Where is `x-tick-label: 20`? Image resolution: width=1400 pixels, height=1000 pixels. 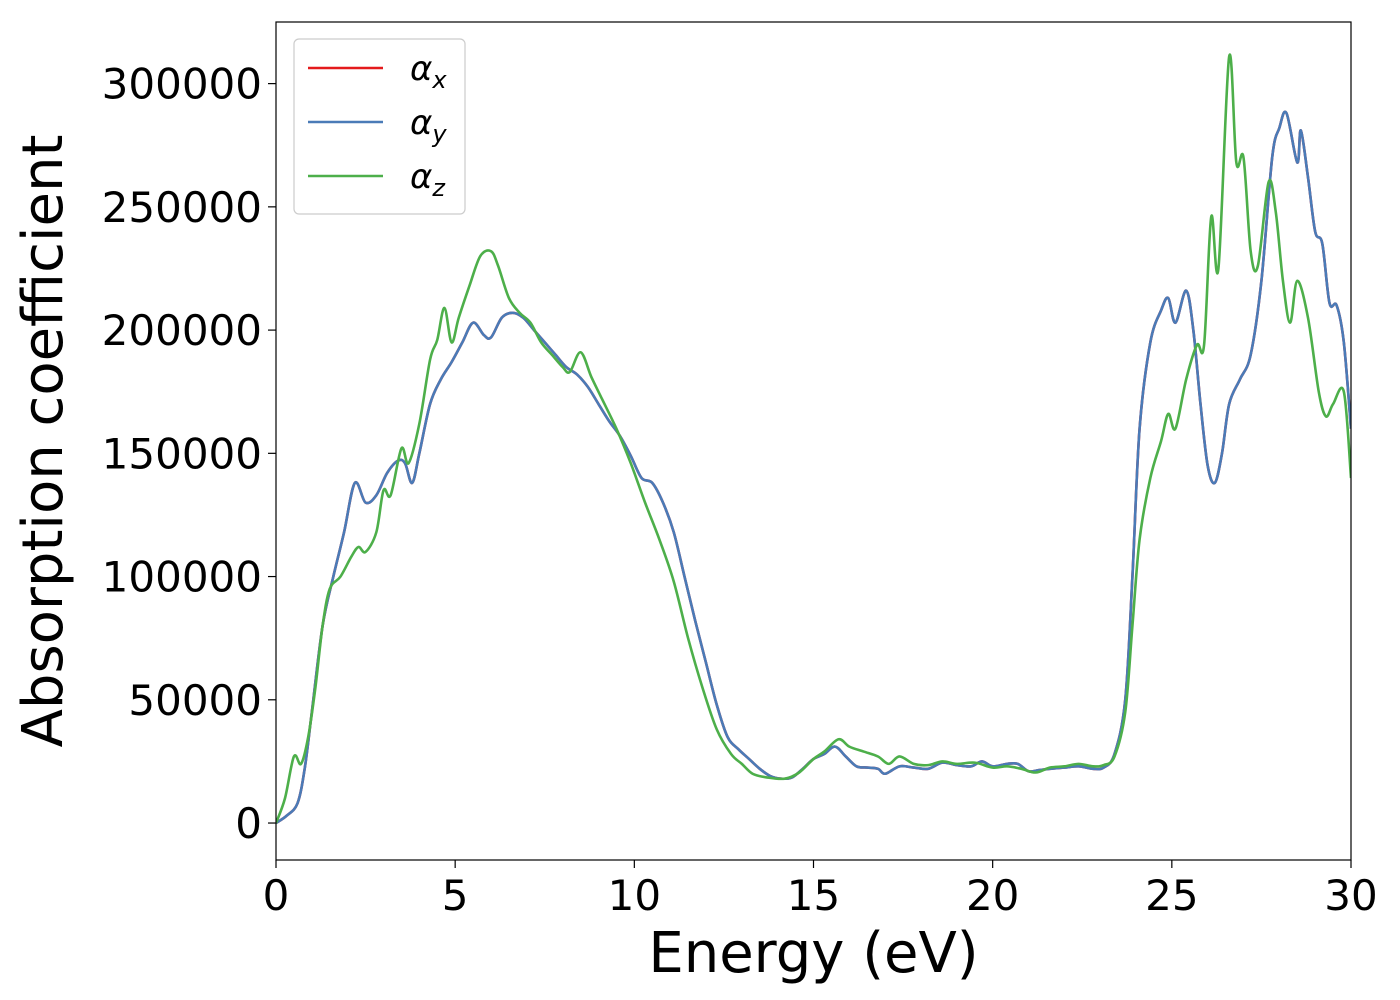 x-tick-label: 20 is located at coordinates (992, 895).